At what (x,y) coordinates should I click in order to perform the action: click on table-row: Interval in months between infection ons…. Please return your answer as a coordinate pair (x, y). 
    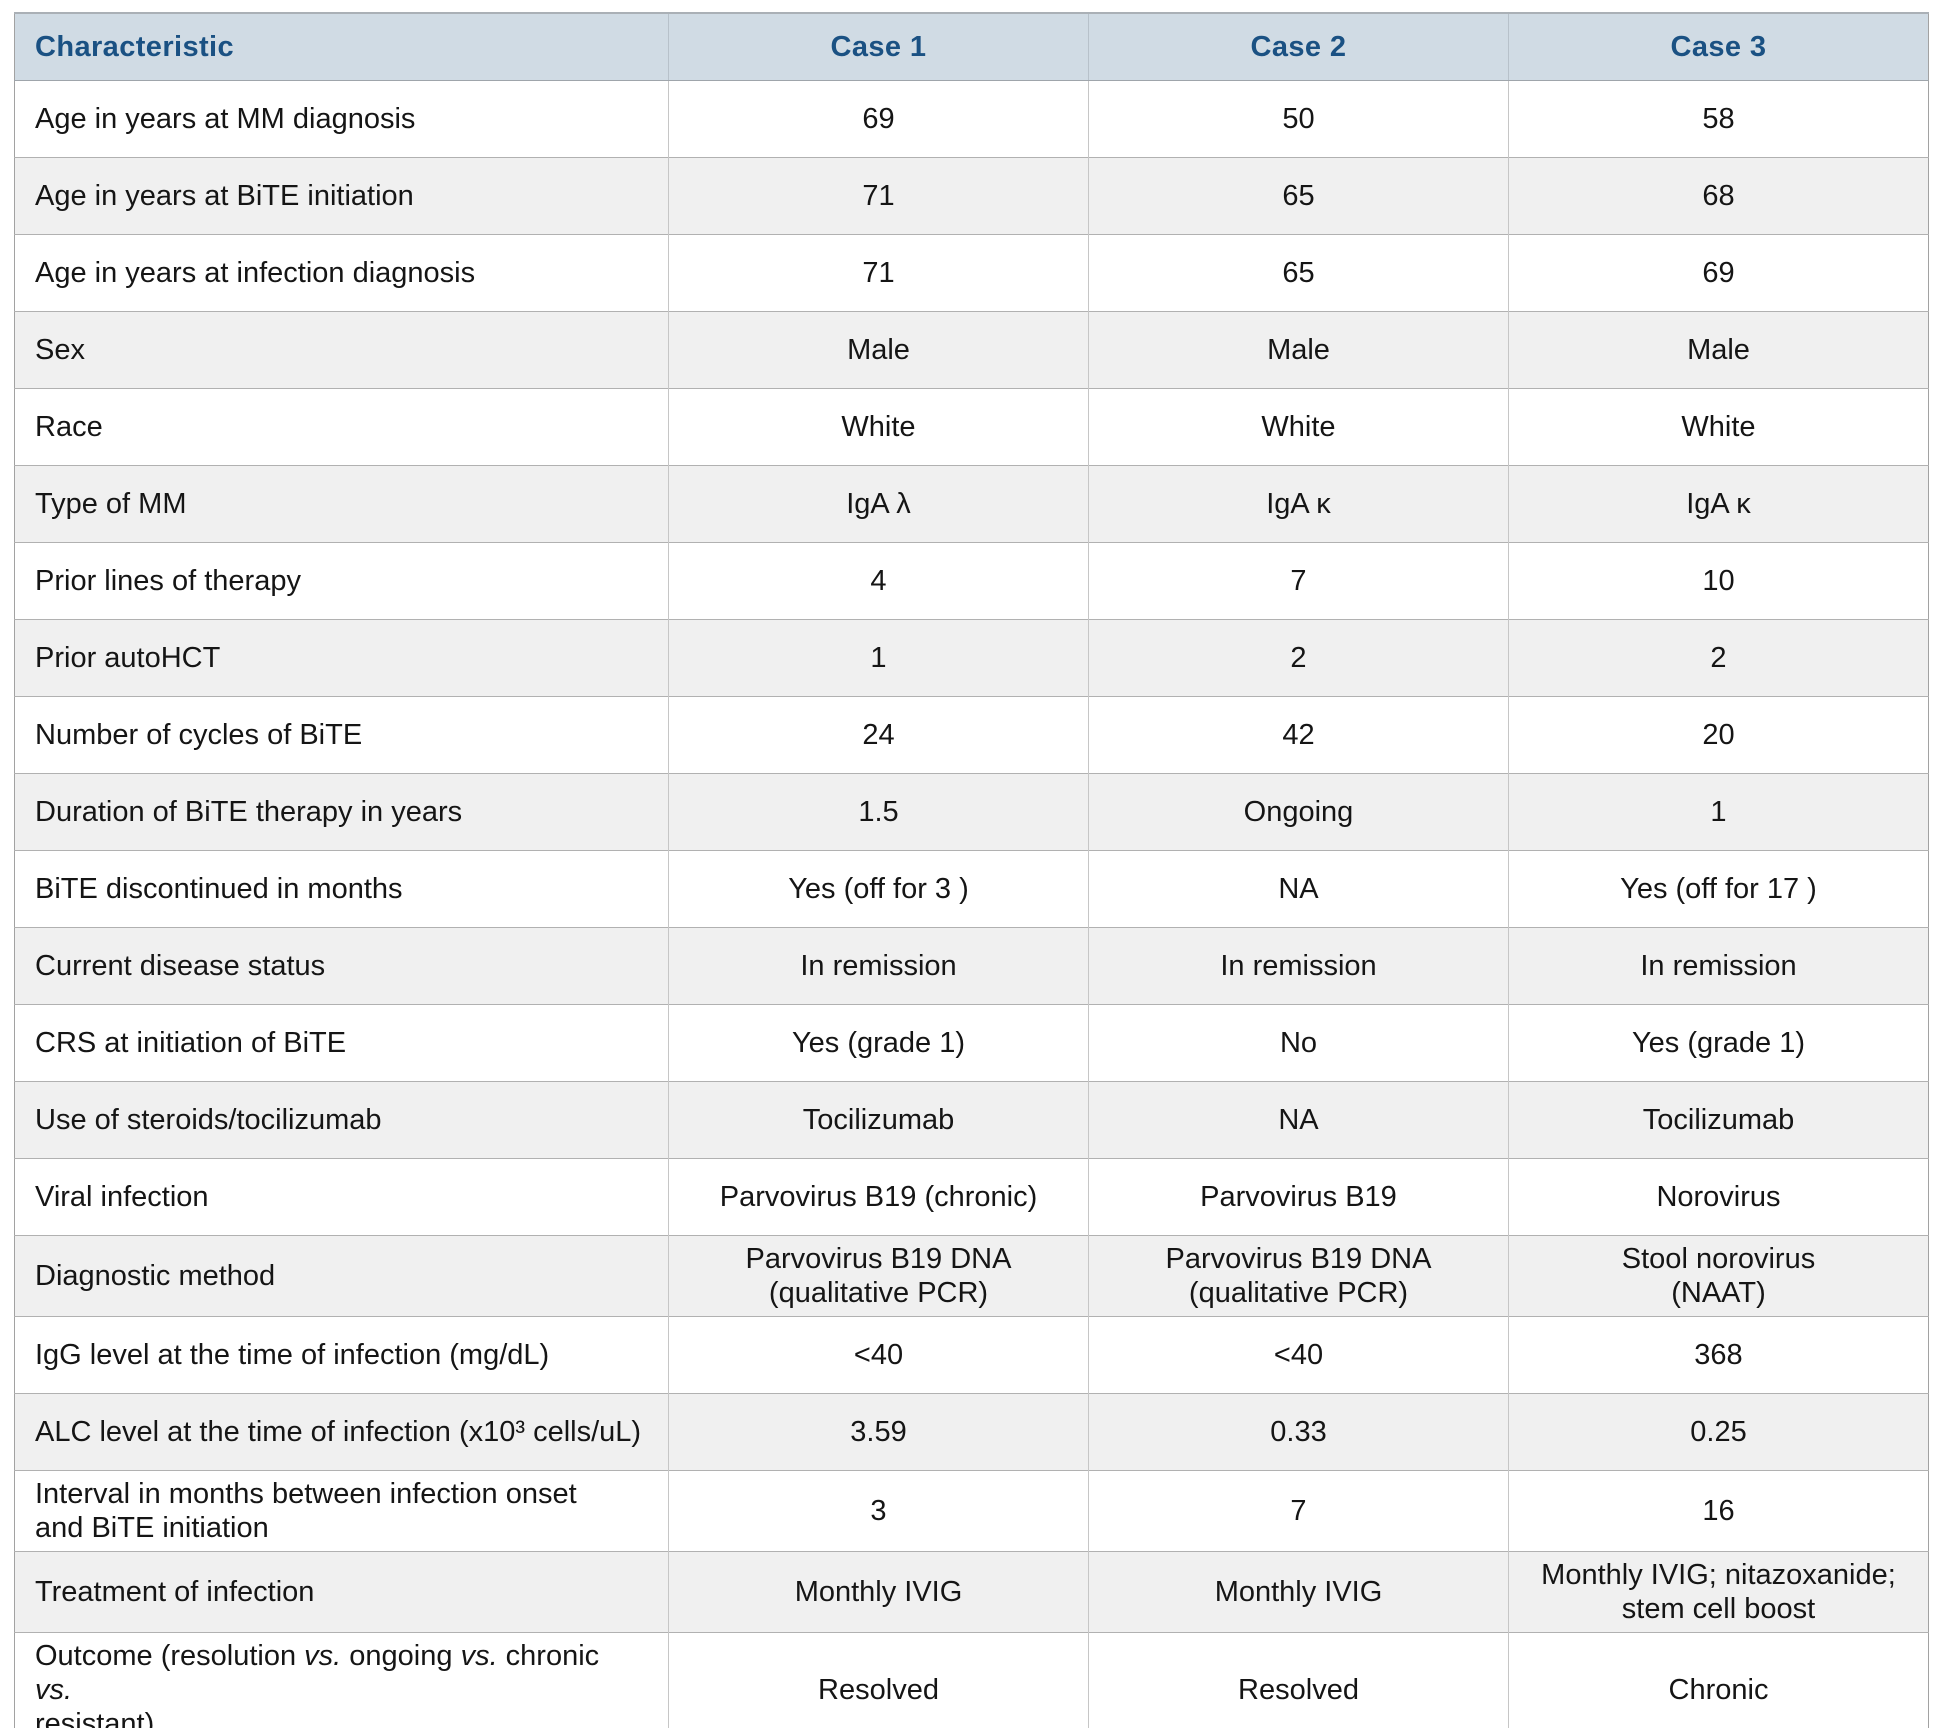
    Looking at the image, I should click on (971, 1511).